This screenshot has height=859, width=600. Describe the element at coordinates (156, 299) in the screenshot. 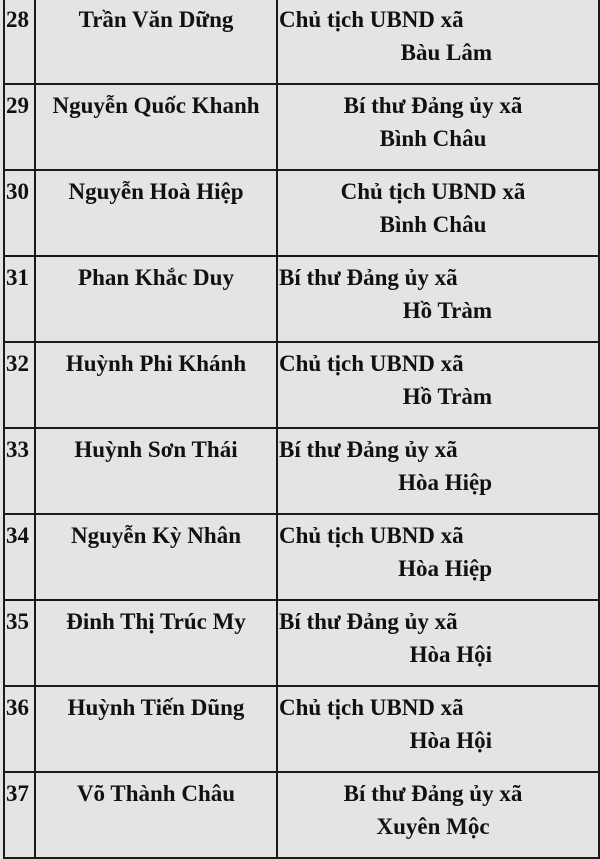

I see `official-name: Phan Khắc Duy` at that location.